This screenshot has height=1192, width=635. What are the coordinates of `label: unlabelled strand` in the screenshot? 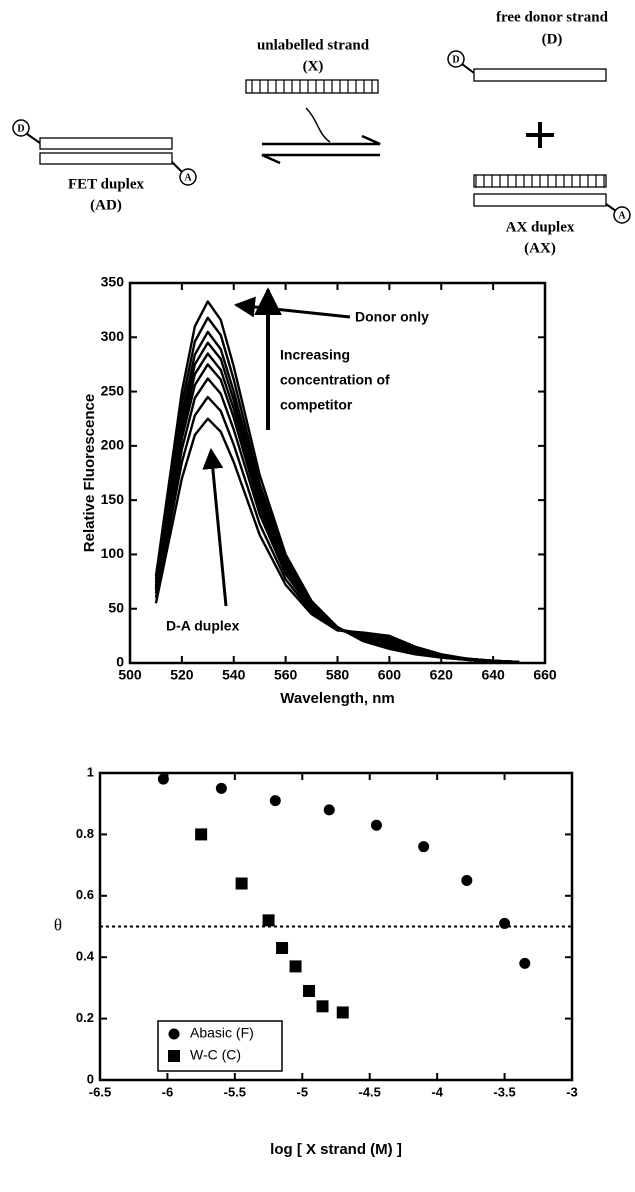 It's located at (313, 45).